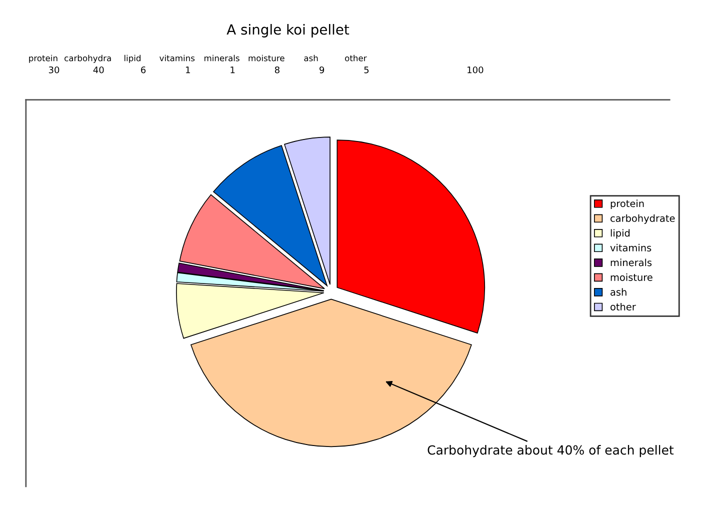 The height and width of the screenshot is (512, 720). What do you see at coordinates (311, 58) in the screenshot?
I see `text: ash` at bounding box center [311, 58].